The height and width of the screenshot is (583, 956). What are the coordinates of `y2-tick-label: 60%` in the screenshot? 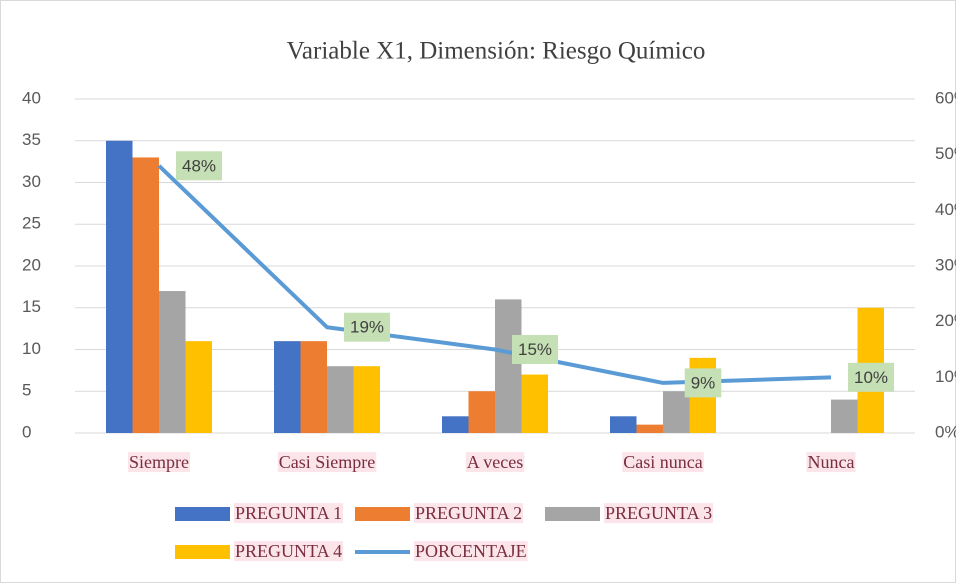 It's located at (945, 97).